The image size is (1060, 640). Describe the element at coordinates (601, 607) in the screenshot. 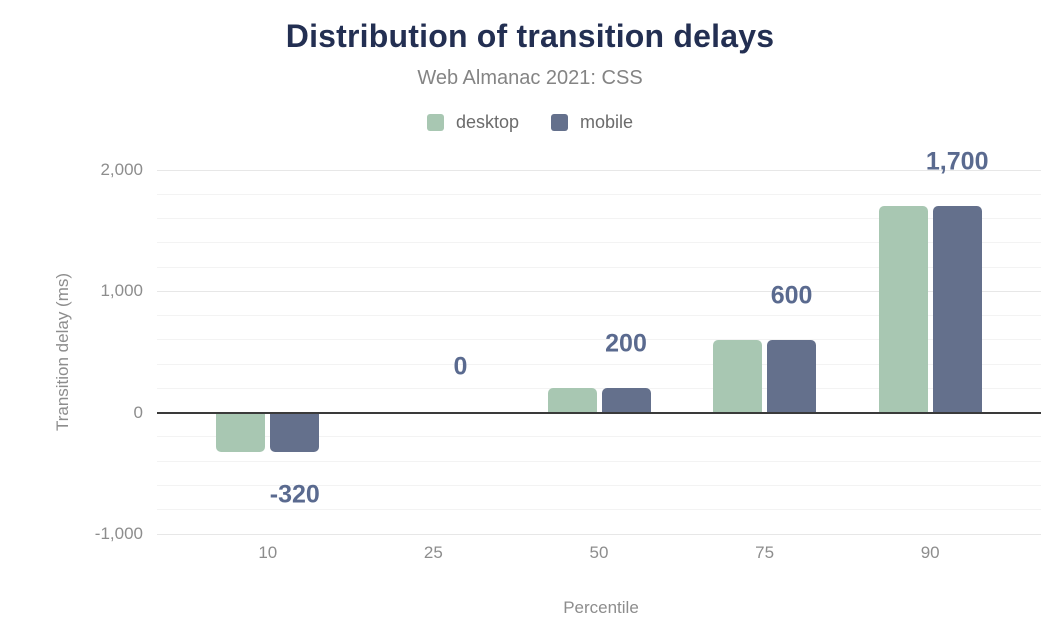

I see `x-axis-title: Percentile` at that location.